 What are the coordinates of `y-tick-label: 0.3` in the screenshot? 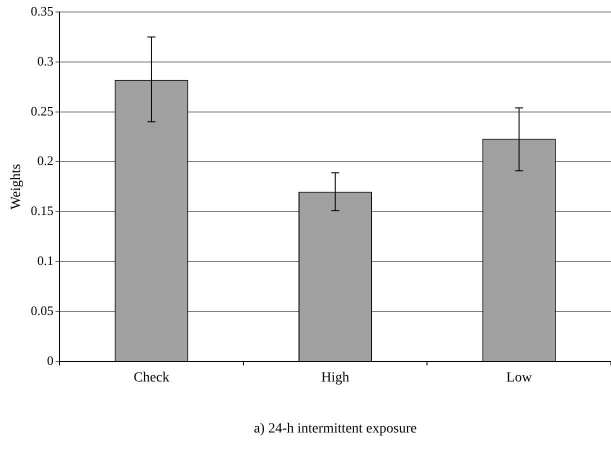 It's located at (45, 60).